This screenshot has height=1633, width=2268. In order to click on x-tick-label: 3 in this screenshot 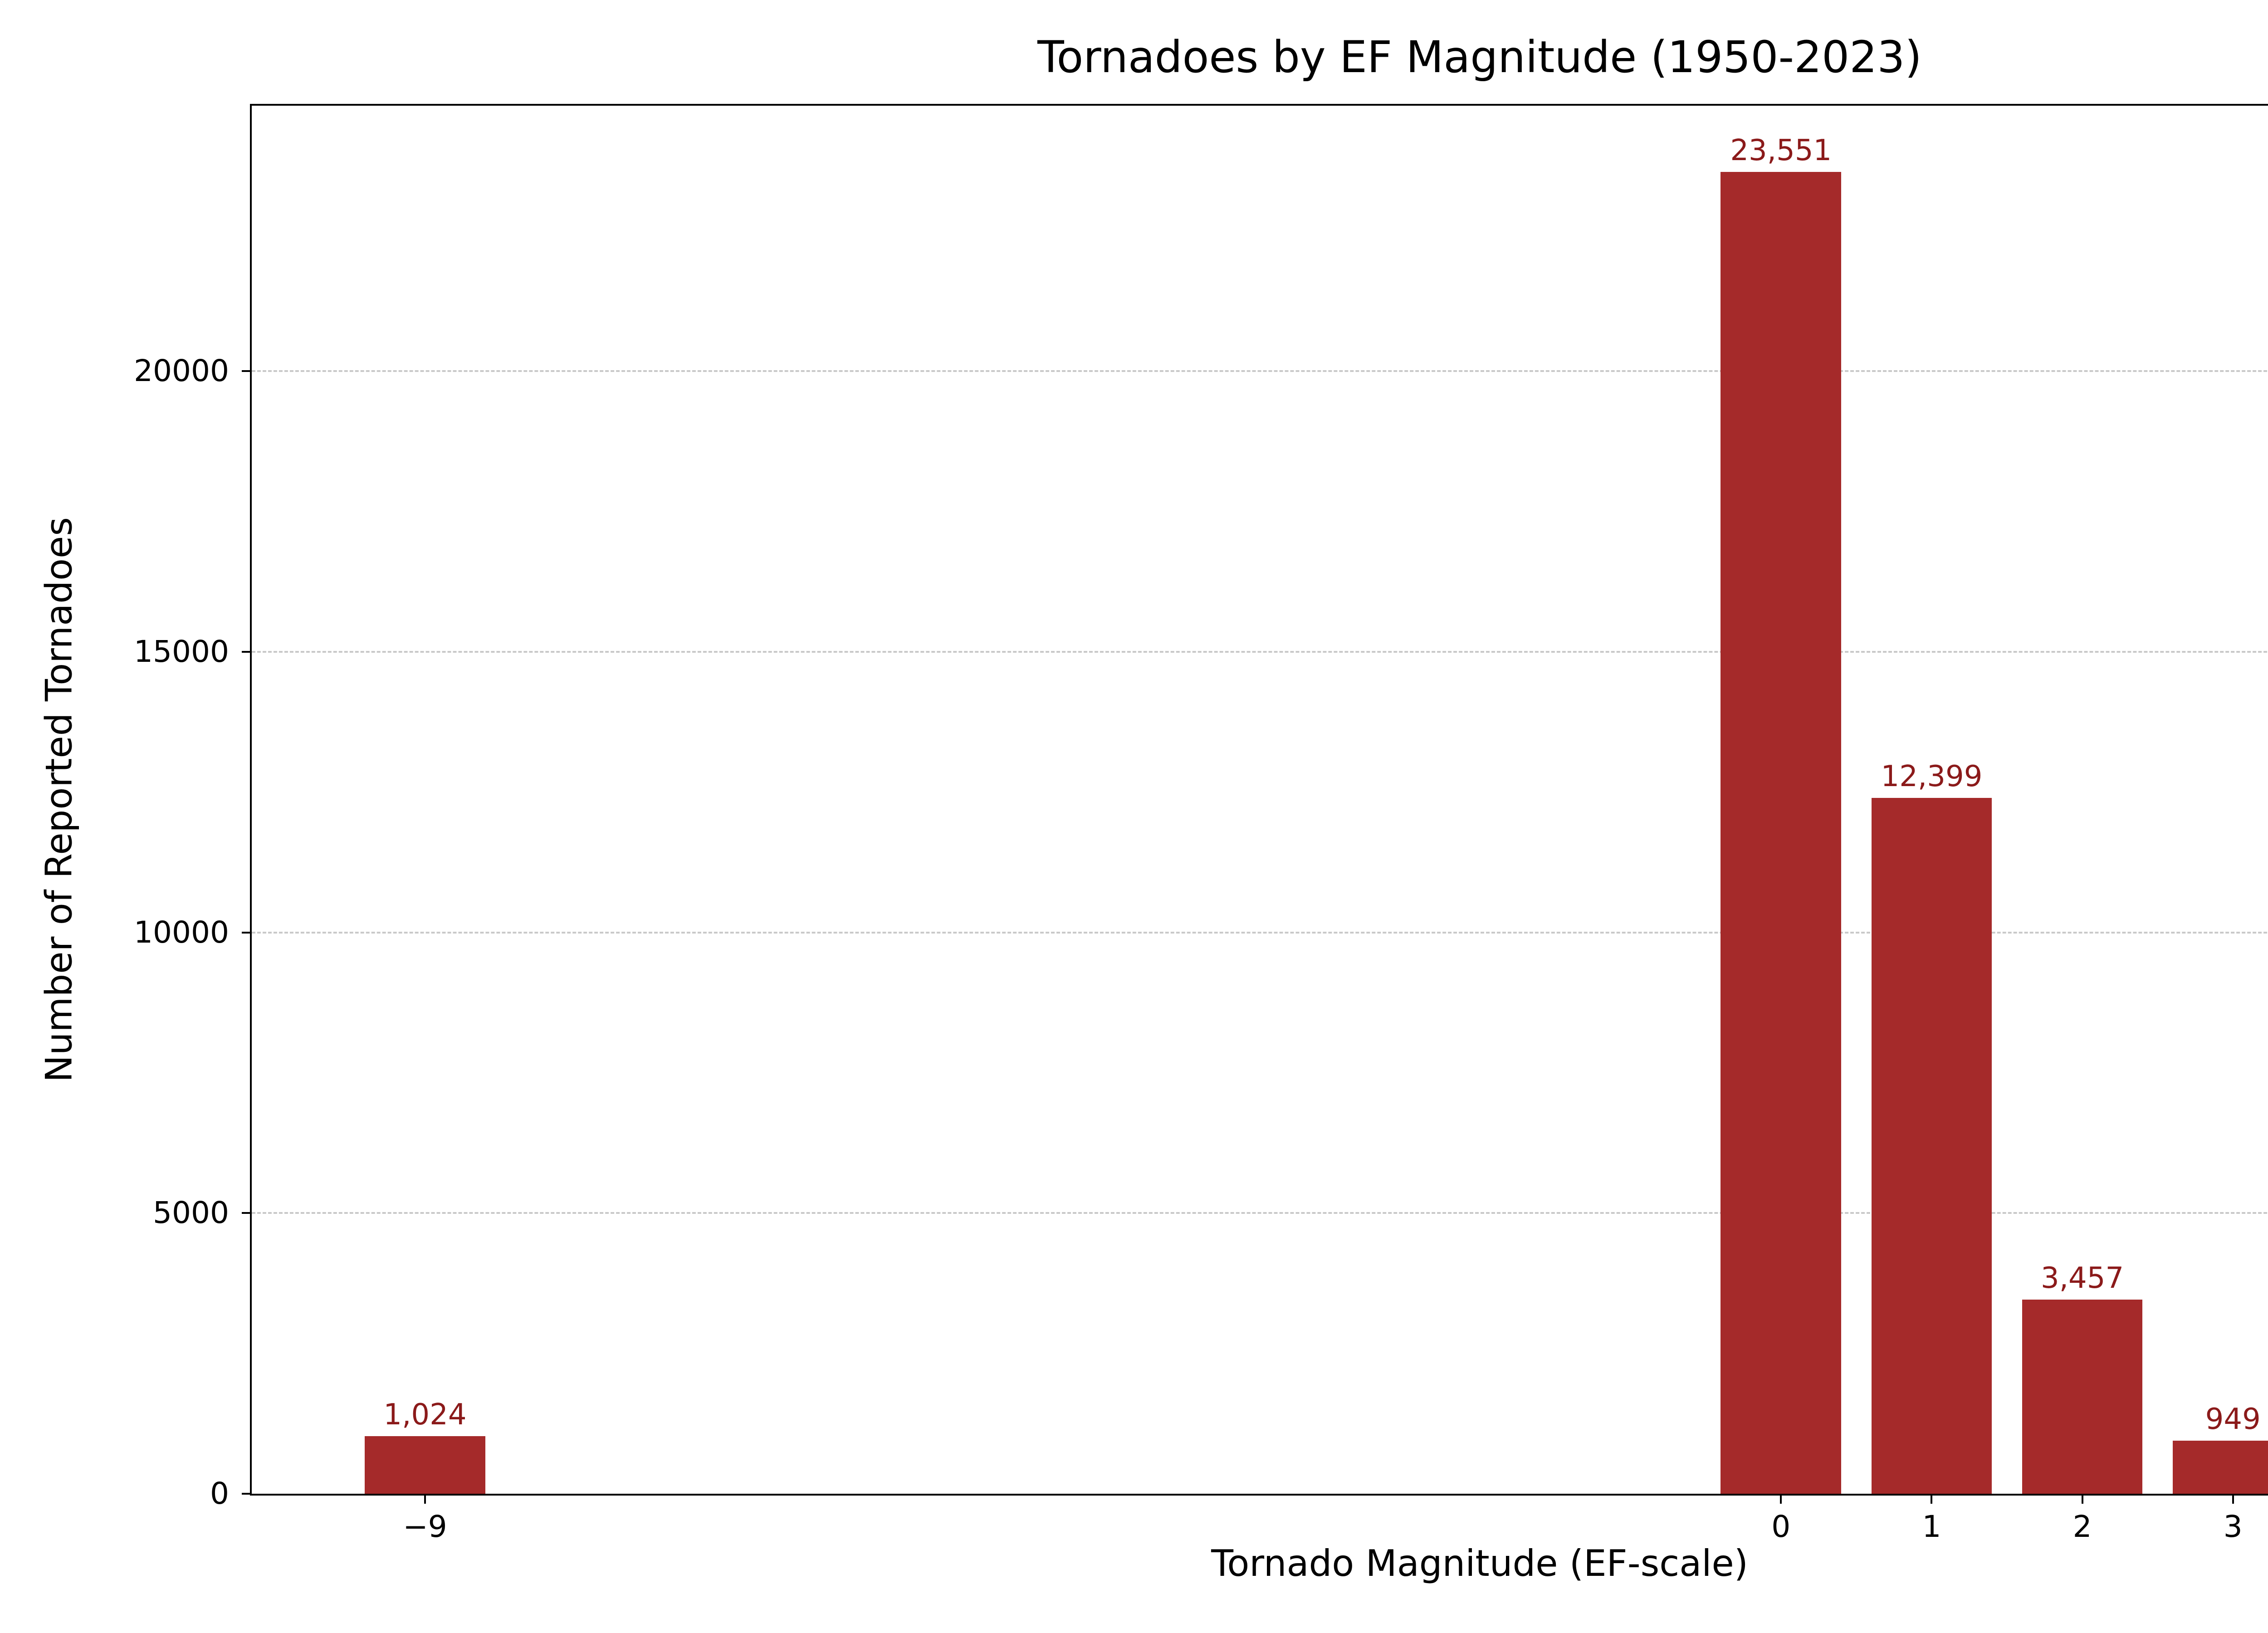, I will do `click(2233, 1526)`.